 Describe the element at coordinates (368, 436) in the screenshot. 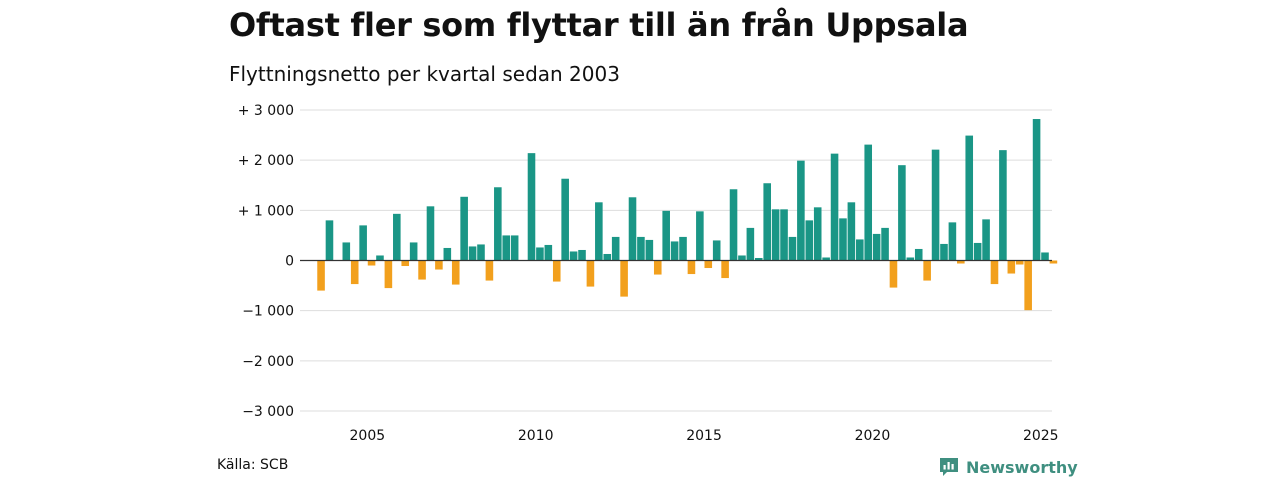

I see `x-tick-label: 2005` at that location.